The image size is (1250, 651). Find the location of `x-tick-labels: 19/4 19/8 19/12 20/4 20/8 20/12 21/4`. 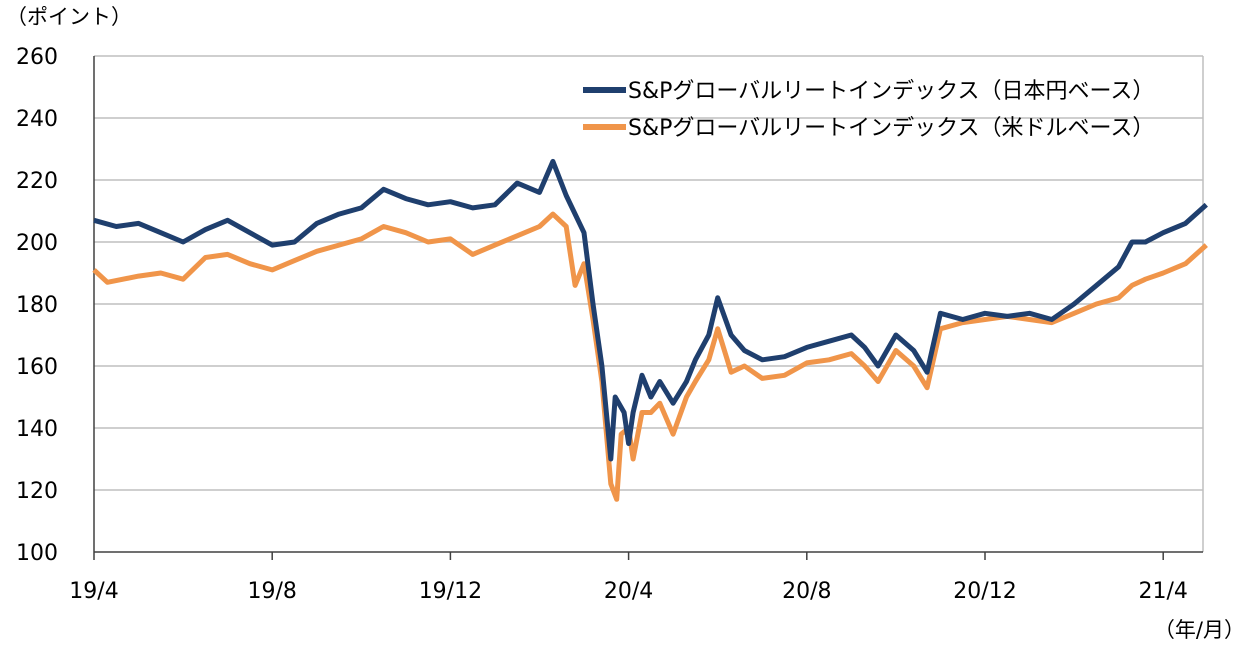

x-tick-labels: 19/4 19/8 19/12 20/4 20/8 20/12 21/4 is located at coordinates (628, 591).